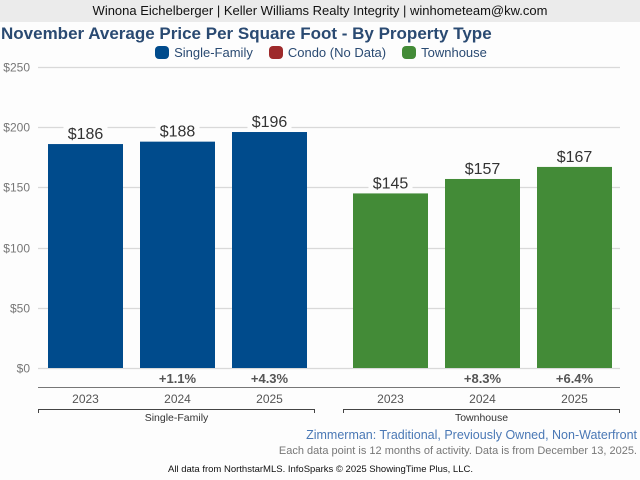 The height and width of the screenshot is (480, 640). I want to click on legend-swatch-townhouse, so click(409, 52).